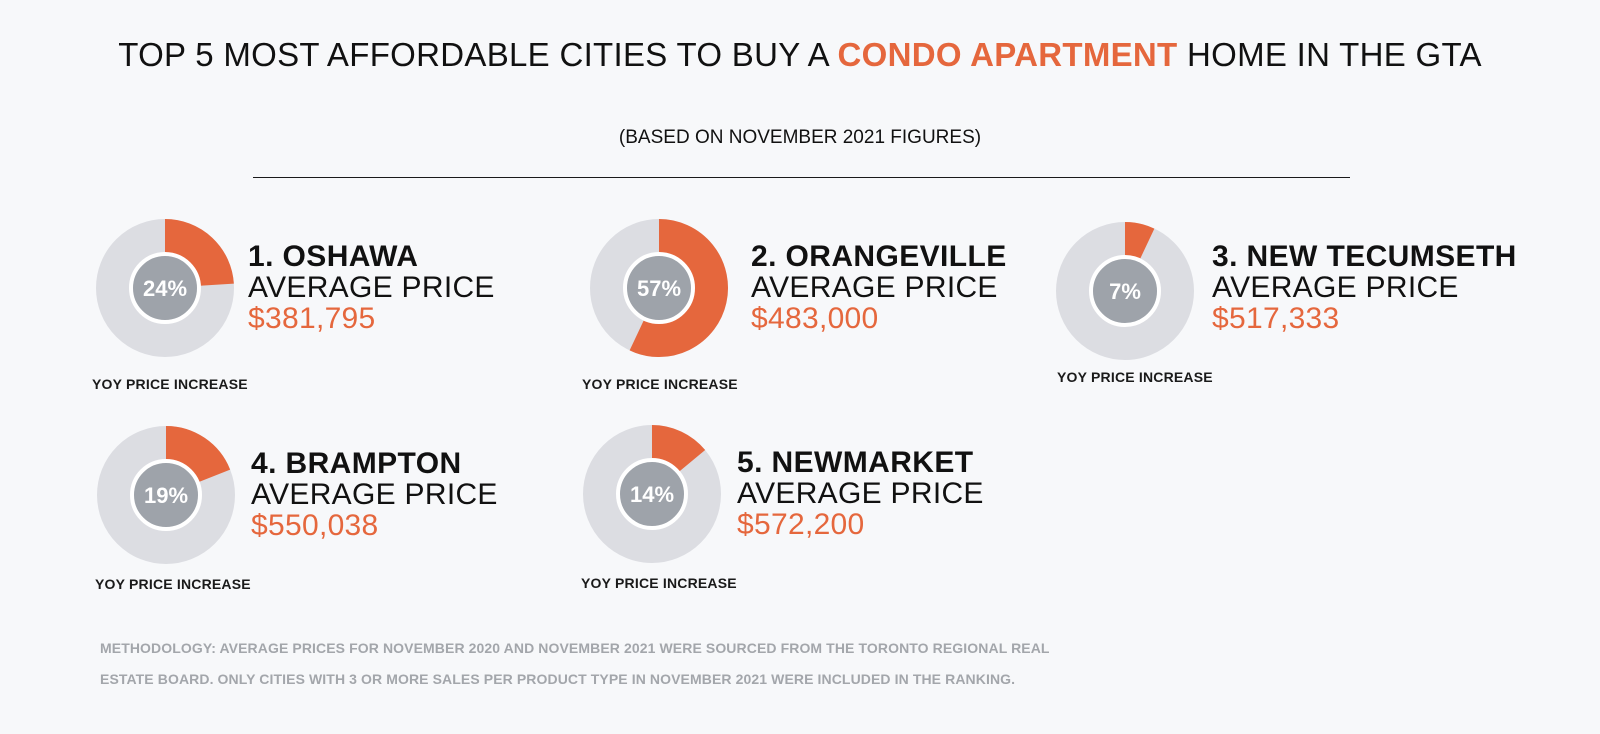  Describe the element at coordinates (356, 463) in the screenshot. I see `city-name: 4. BRAMPTON` at that location.